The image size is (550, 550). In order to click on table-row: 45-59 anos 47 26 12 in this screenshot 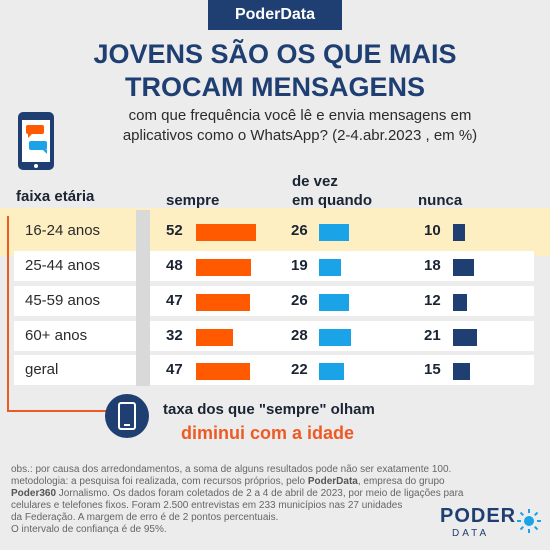, I will do `click(274, 301)`.